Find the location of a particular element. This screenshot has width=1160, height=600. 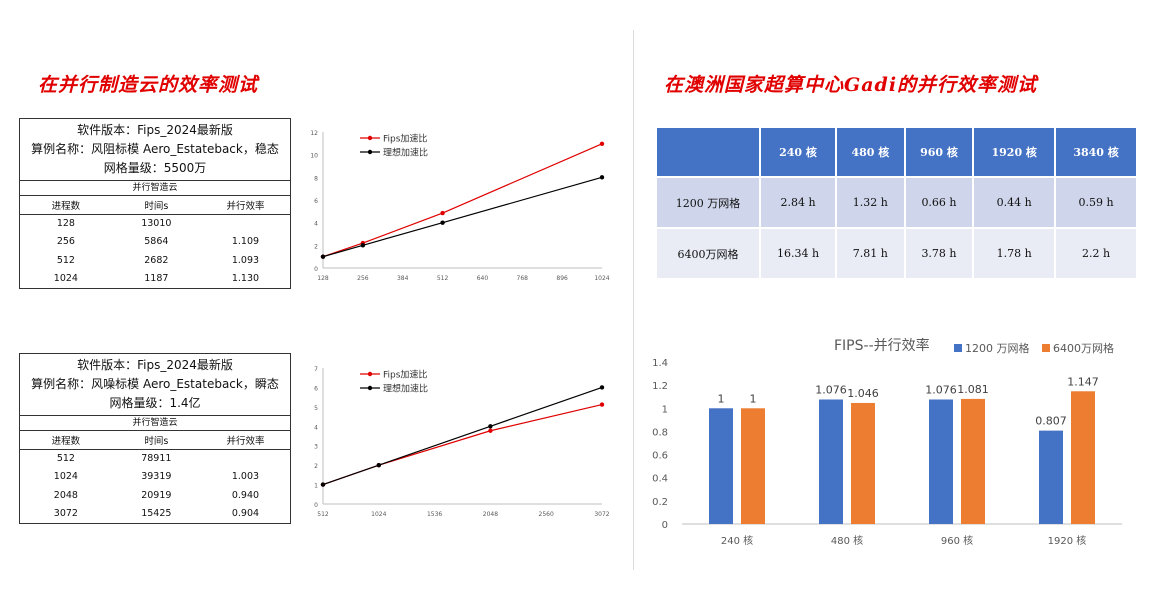

col-header-960: 960 核 is located at coordinates (939, 152).